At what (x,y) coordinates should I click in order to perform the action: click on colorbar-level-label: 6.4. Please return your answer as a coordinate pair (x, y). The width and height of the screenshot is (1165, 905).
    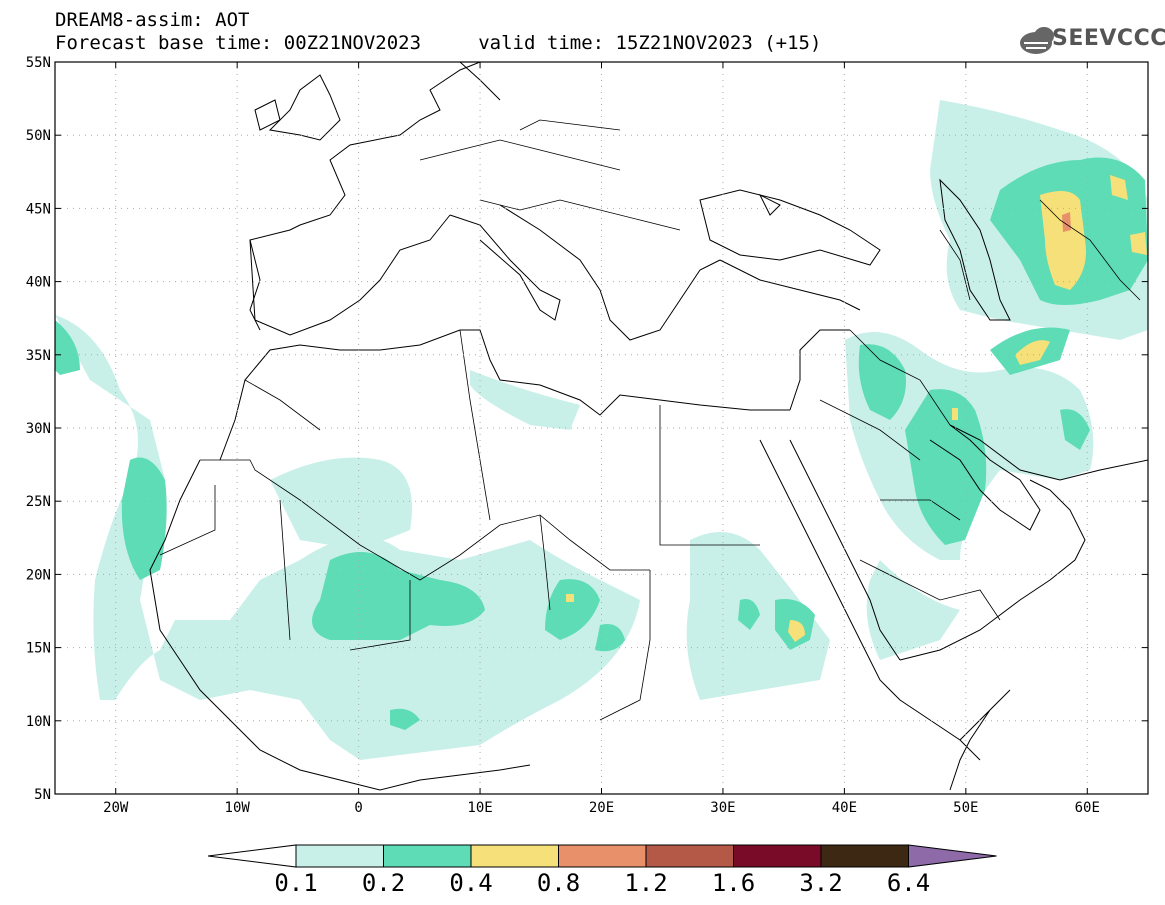
    Looking at the image, I should click on (908, 883).